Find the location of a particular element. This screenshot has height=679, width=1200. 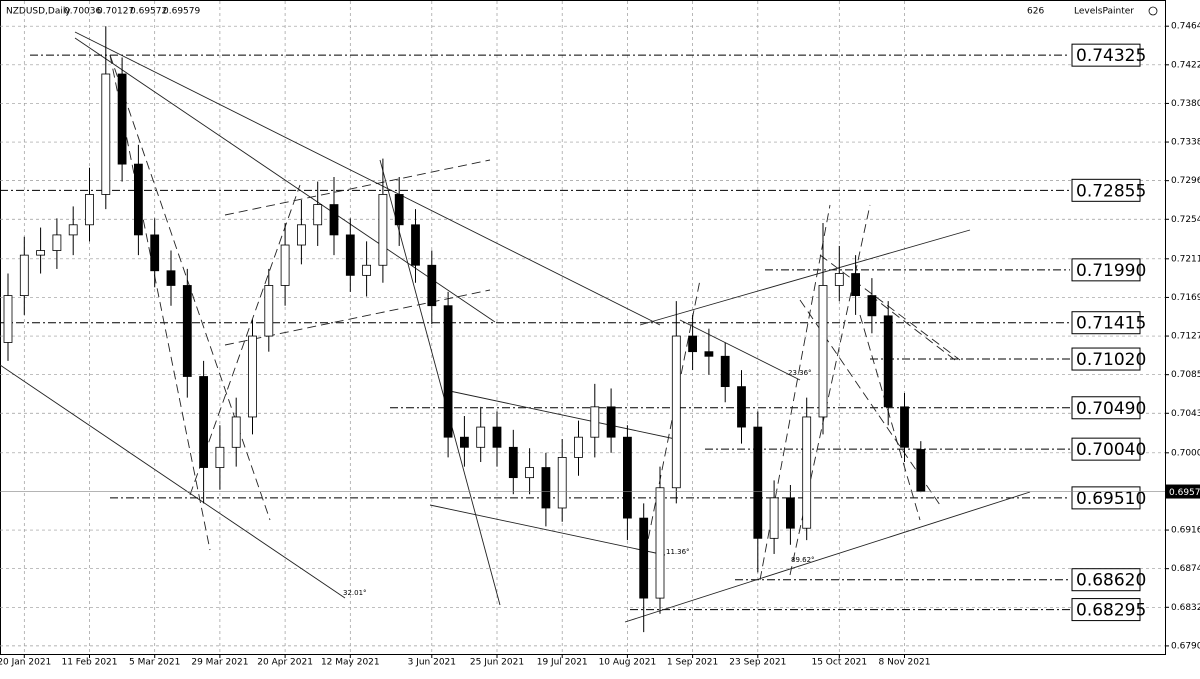

x-tick-label: 20 Jan 2021 is located at coordinates (25, 663).